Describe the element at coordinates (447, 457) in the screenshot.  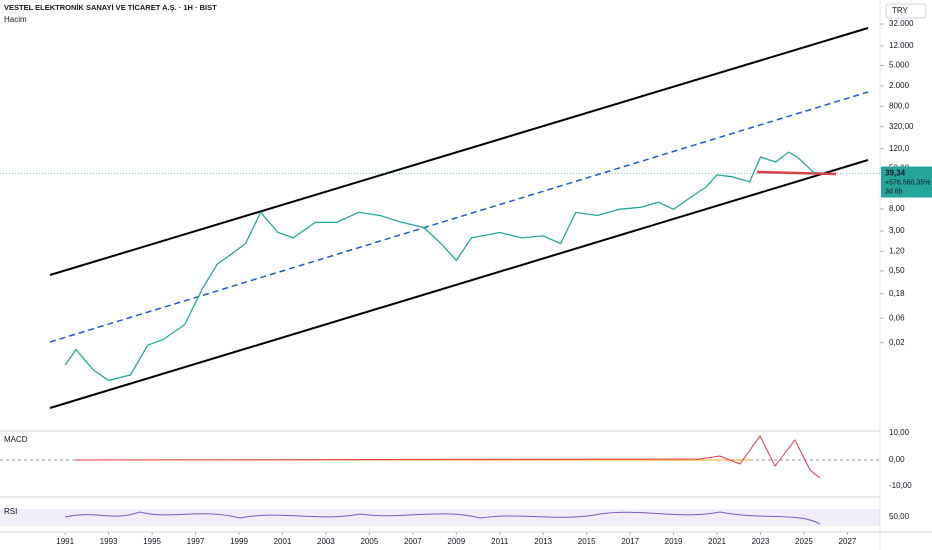
I see `macd-line` at that location.